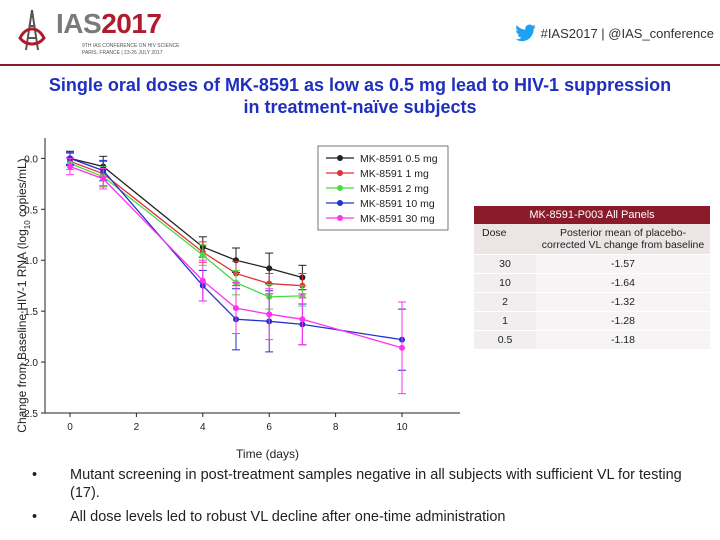 The height and width of the screenshot is (540, 720). Describe the element at coordinates (399, 159) in the screenshot. I see `legend-label: MK-8591 0.5 mg` at that location.